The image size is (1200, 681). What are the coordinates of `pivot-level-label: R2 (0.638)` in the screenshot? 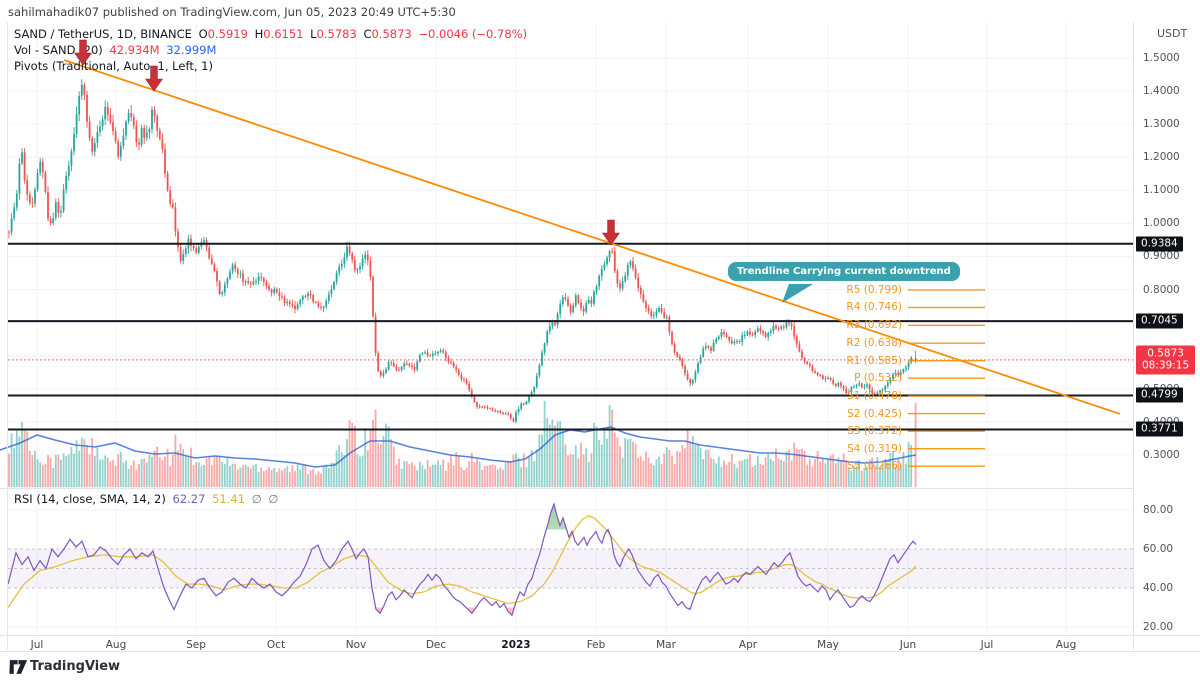 It's located at (874, 343).